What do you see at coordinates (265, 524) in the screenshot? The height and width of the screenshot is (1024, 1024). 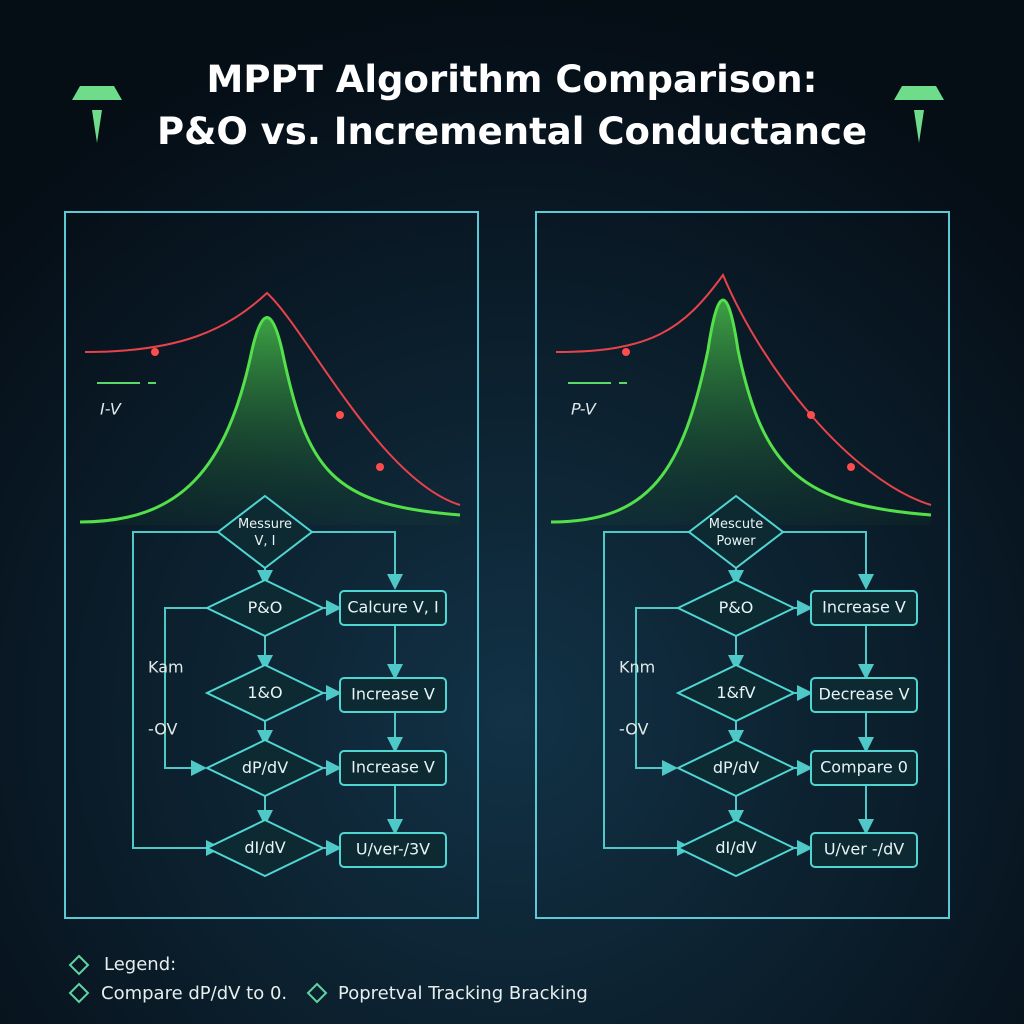 I see `diamond-label-line: Messure` at bounding box center [265, 524].